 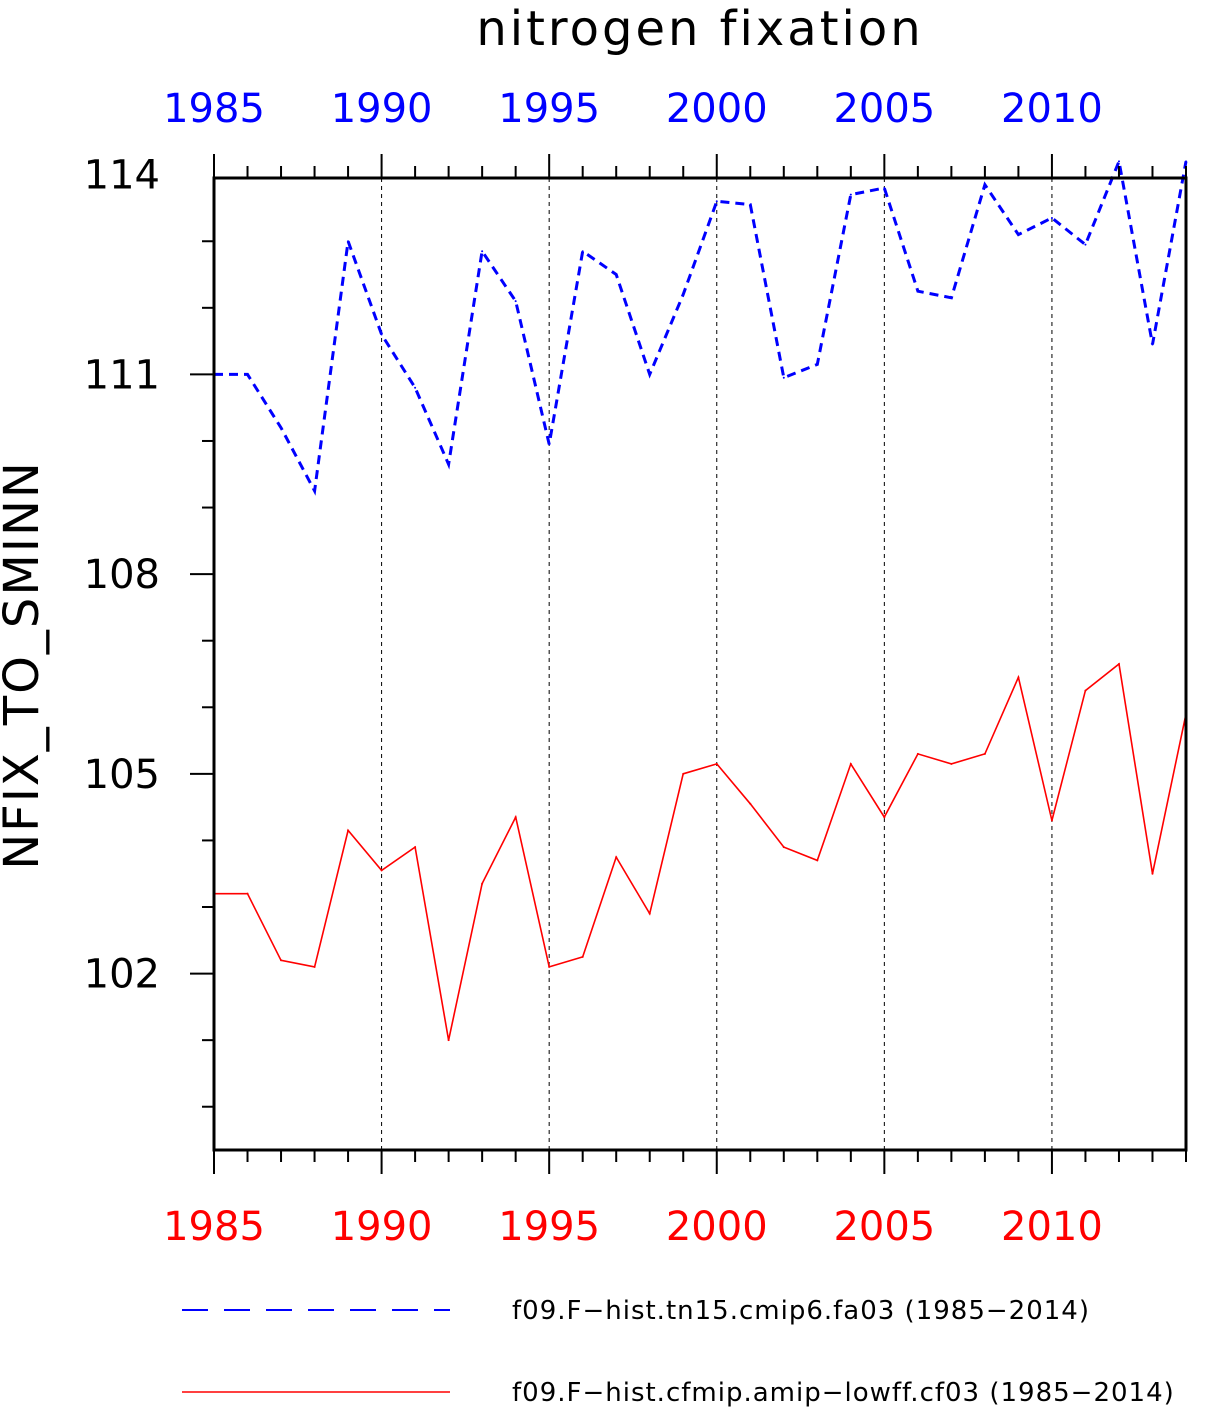 I want to click on x-tick-label-bottom-1990: 1990, so click(x=382, y=1227).